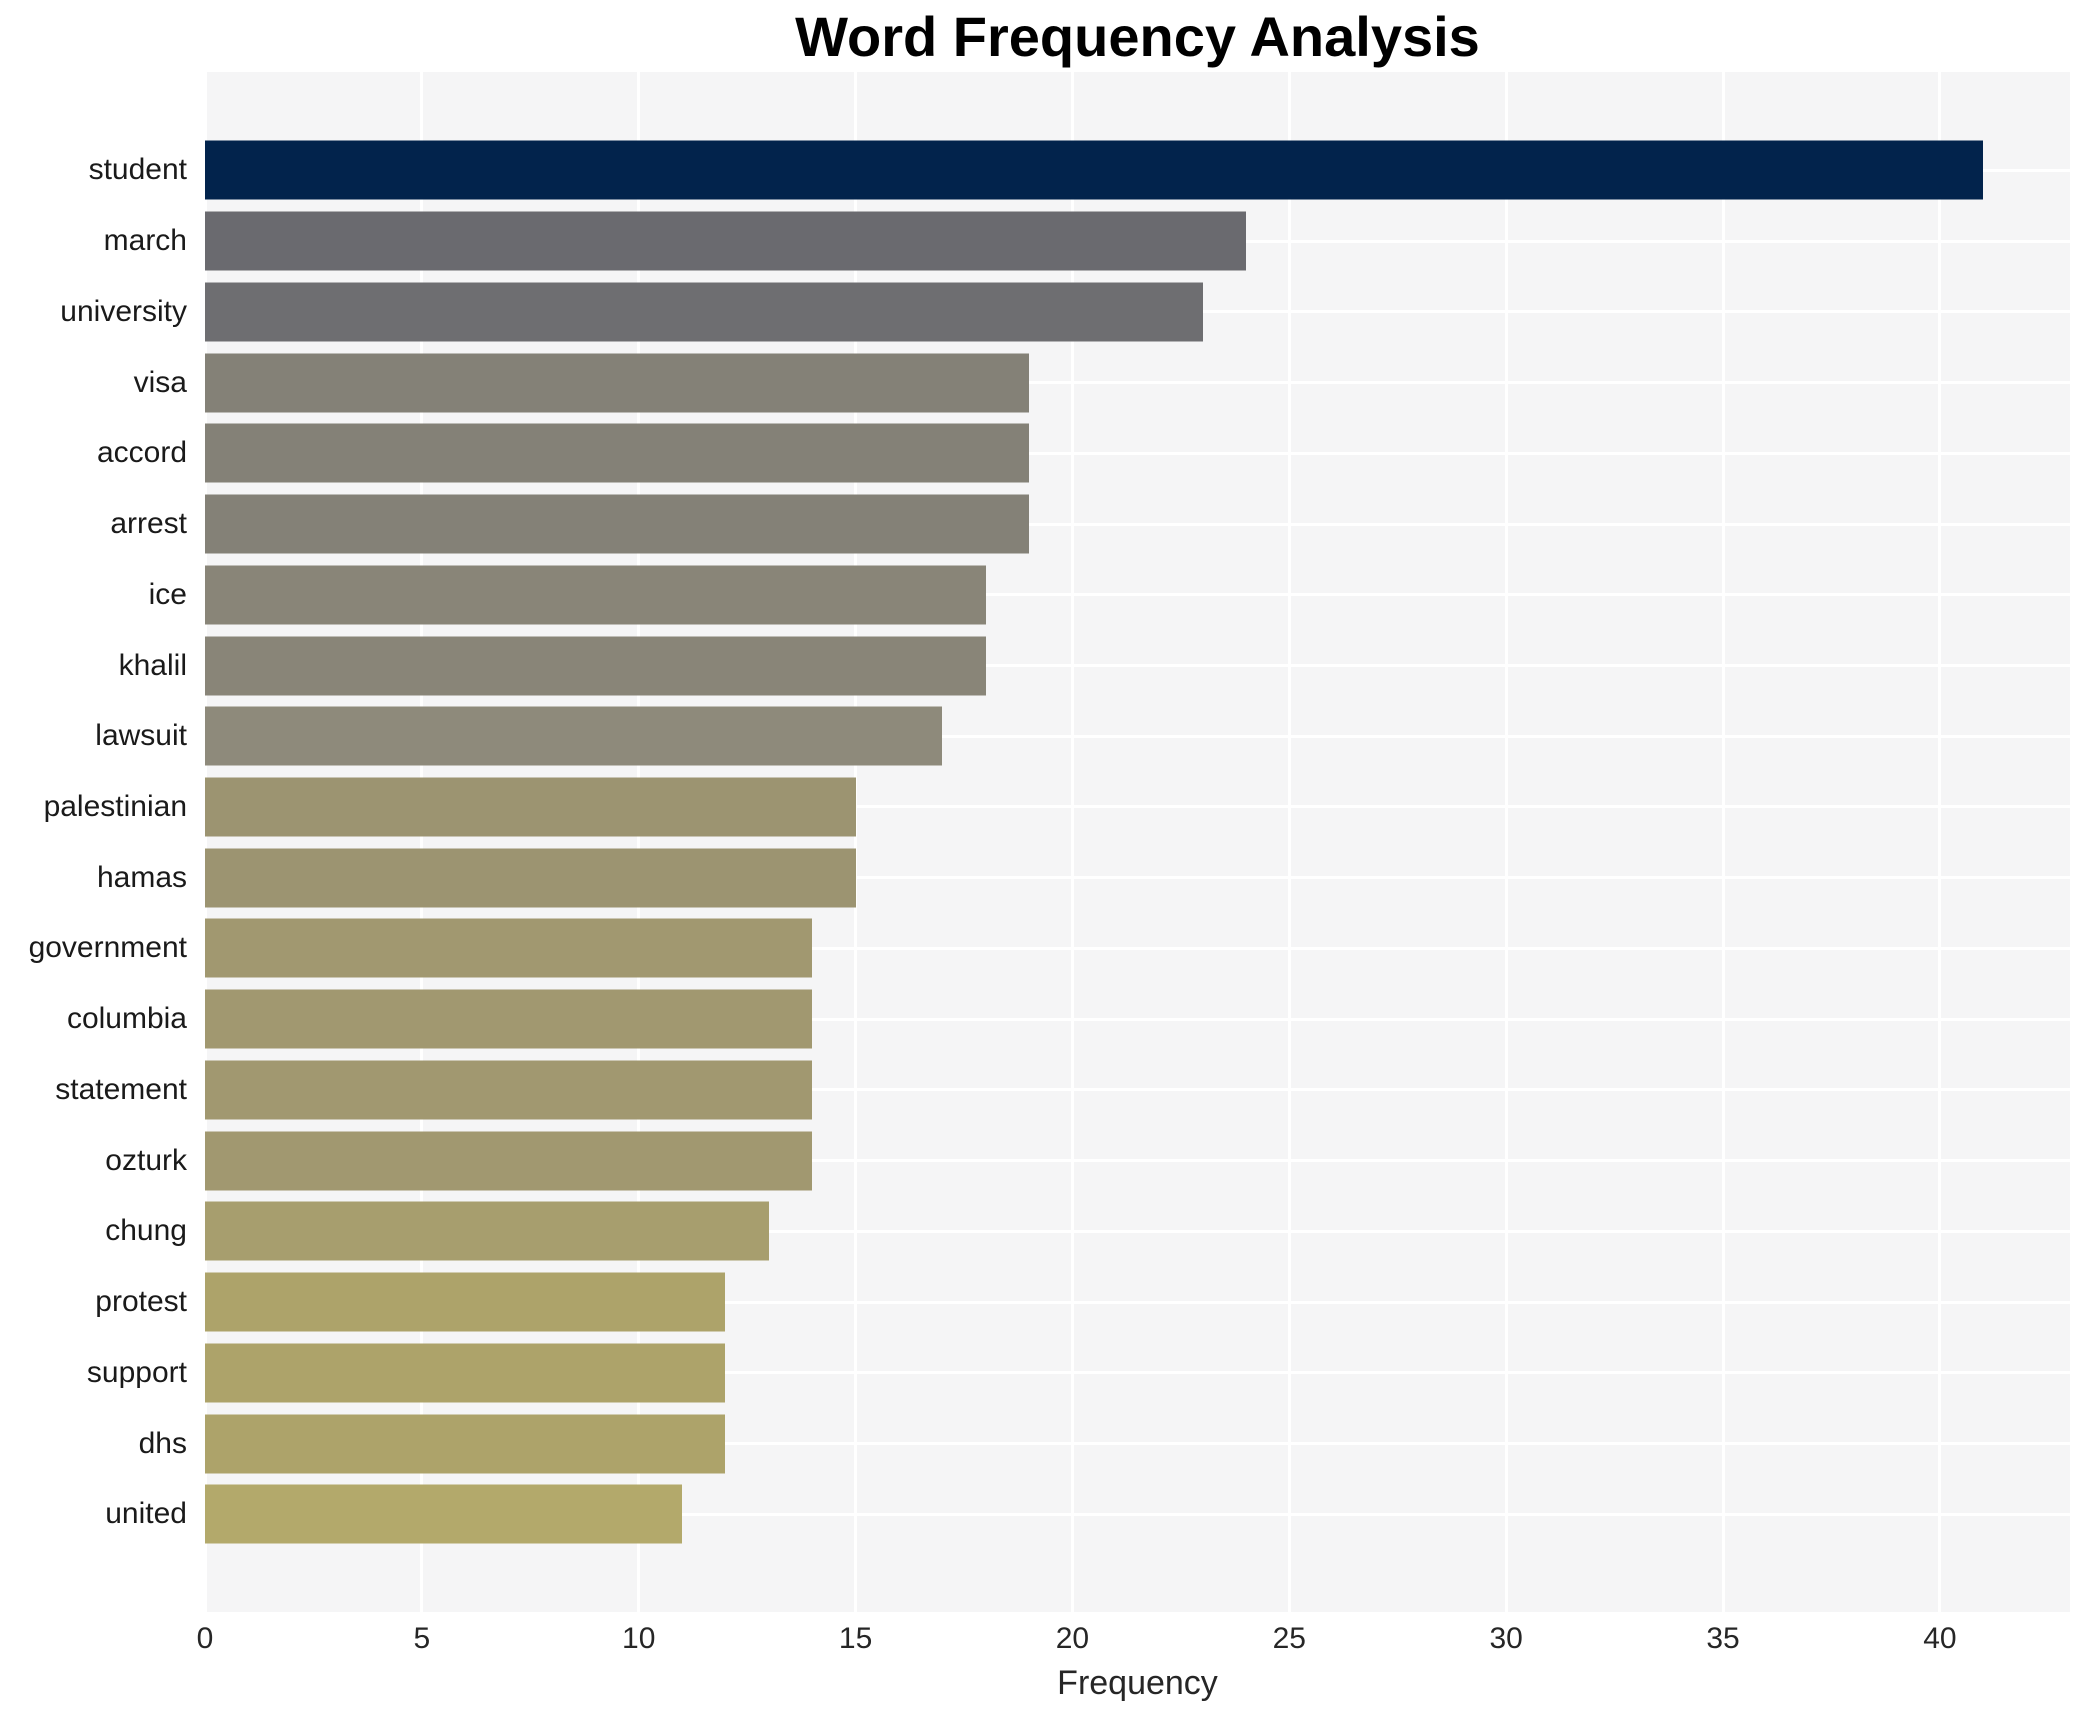 The width and height of the screenshot is (2085, 1710). What do you see at coordinates (141, 877) in the screenshot?
I see `y-tick-label-hamas: hamas` at bounding box center [141, 877].